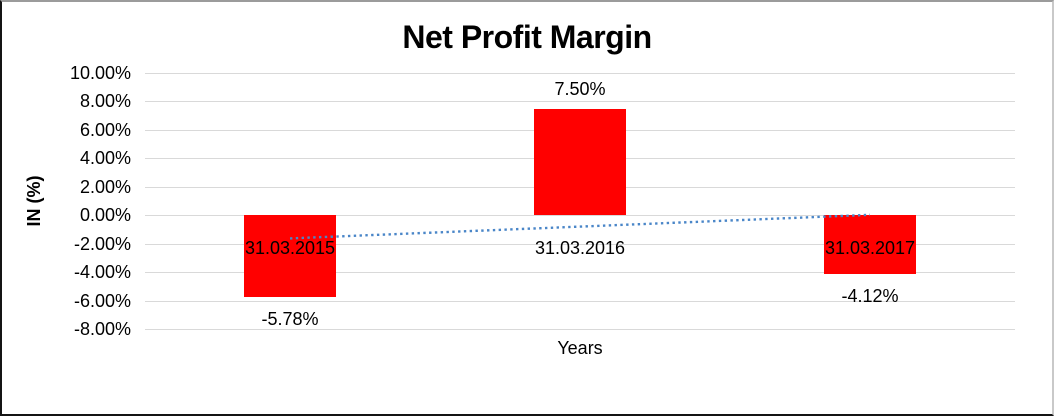 The image size is (1054, 416). I want to click on y-axis-tick-label: 0.00%, so click(105, 215).